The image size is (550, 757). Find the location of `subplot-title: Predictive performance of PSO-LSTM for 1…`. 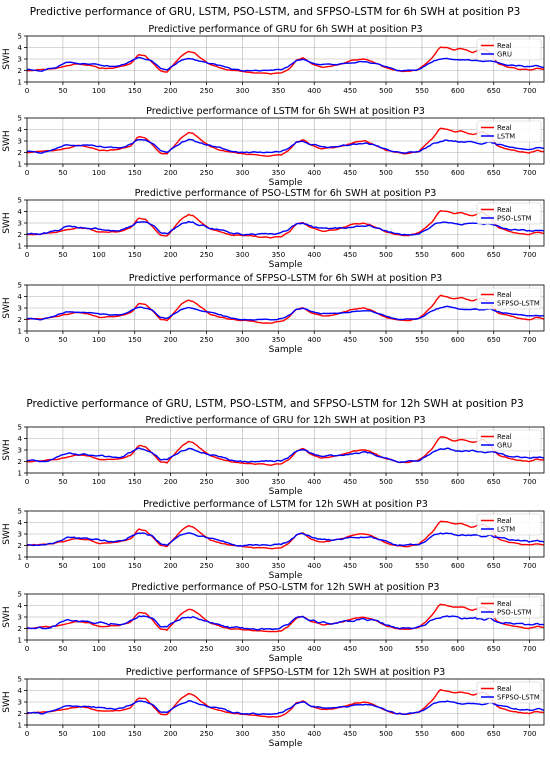

subplot-title: Predictive performance of PSO-LSTM for 1… is located at coordinates (286, 587).